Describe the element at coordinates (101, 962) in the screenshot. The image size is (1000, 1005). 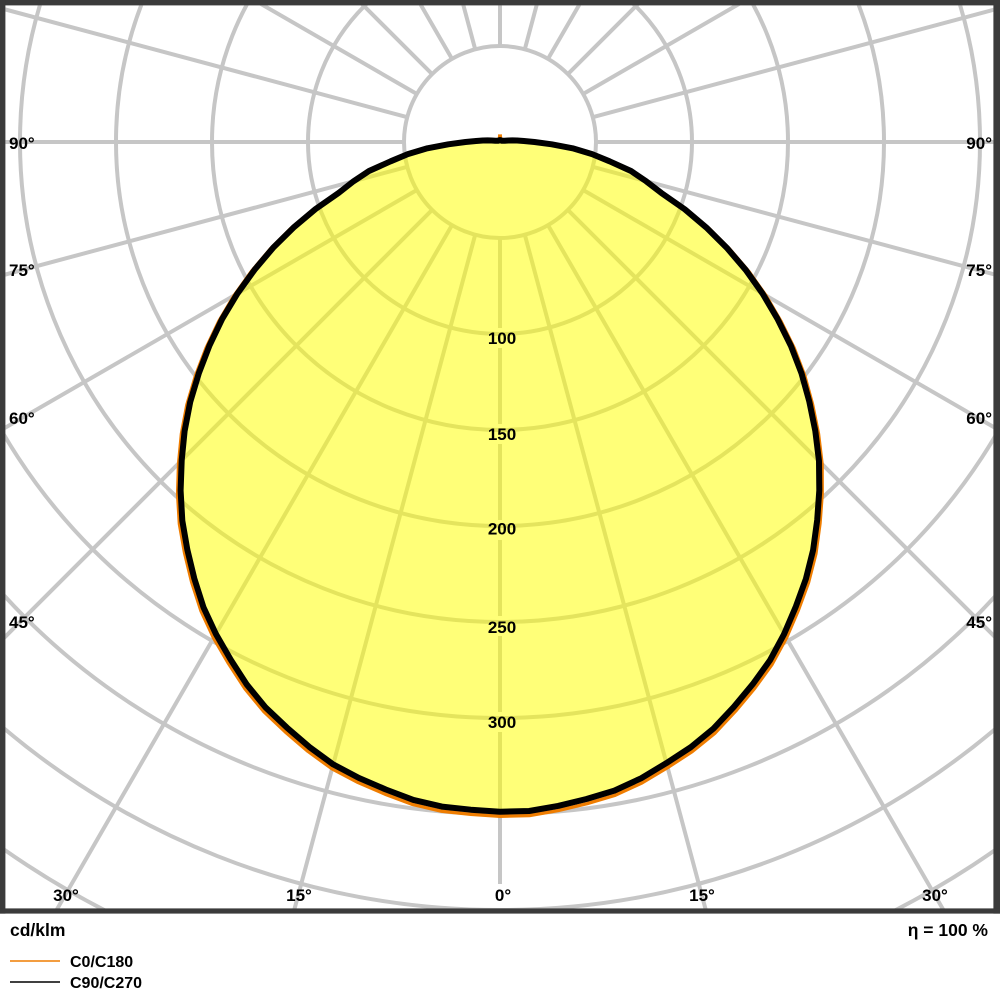
I see `svg-text: C0/C180` at that location.